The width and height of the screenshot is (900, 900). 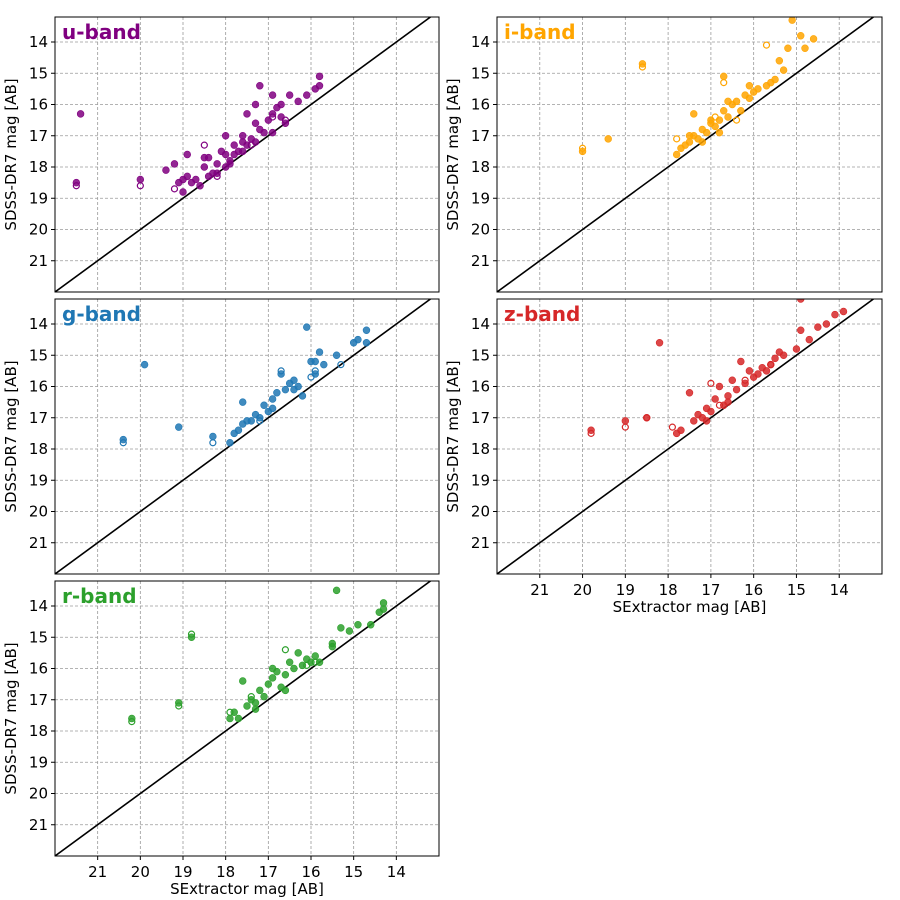 What do you see at coordinates (685, 154) in the screenshot?
I see `one-to-one-line` at bounding box center [685, 154].